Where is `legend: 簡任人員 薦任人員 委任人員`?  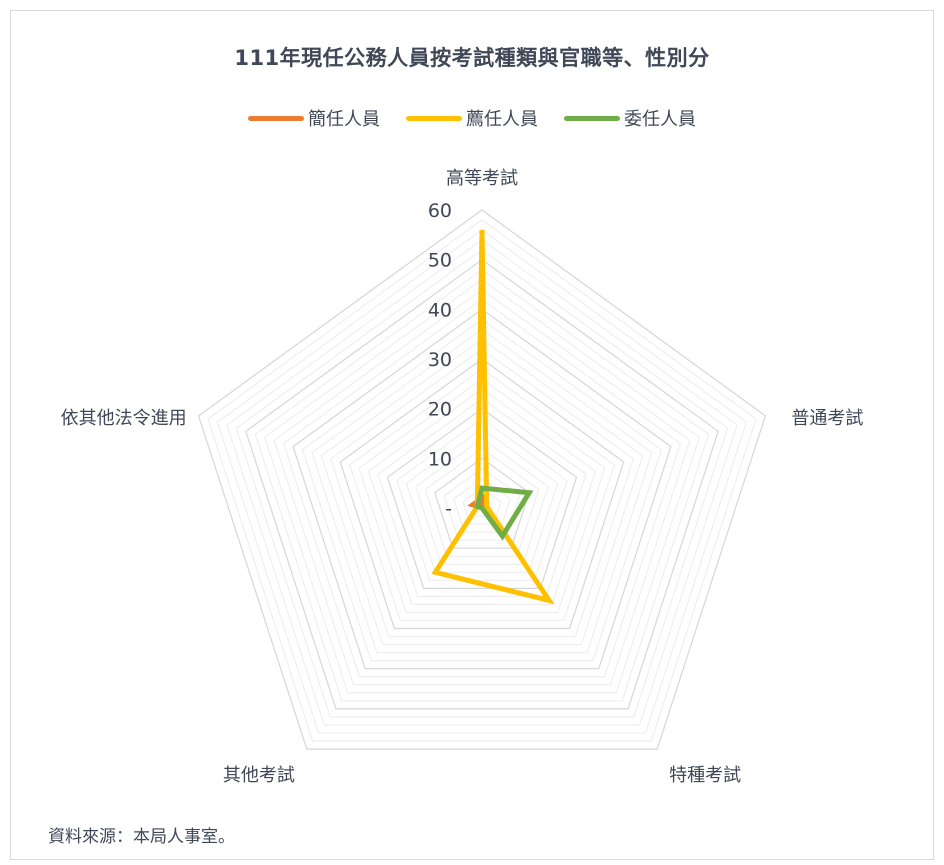
legend: 簡任人員 薦任人員 委任人員 is located at coordinates (472, 118).